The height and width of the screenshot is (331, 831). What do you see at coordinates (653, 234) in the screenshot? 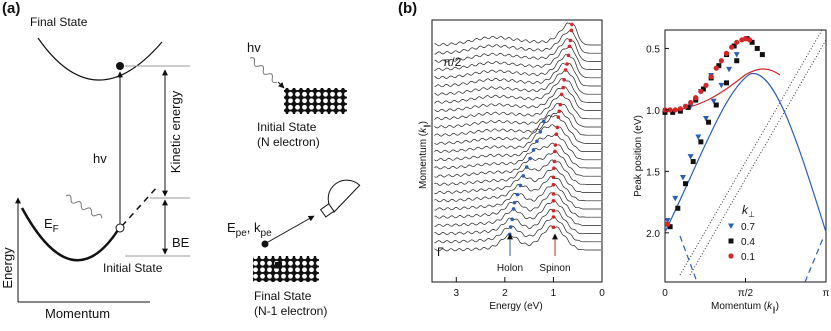
I see `y-tick-label: 2.0` at bounding box center [653, 234].